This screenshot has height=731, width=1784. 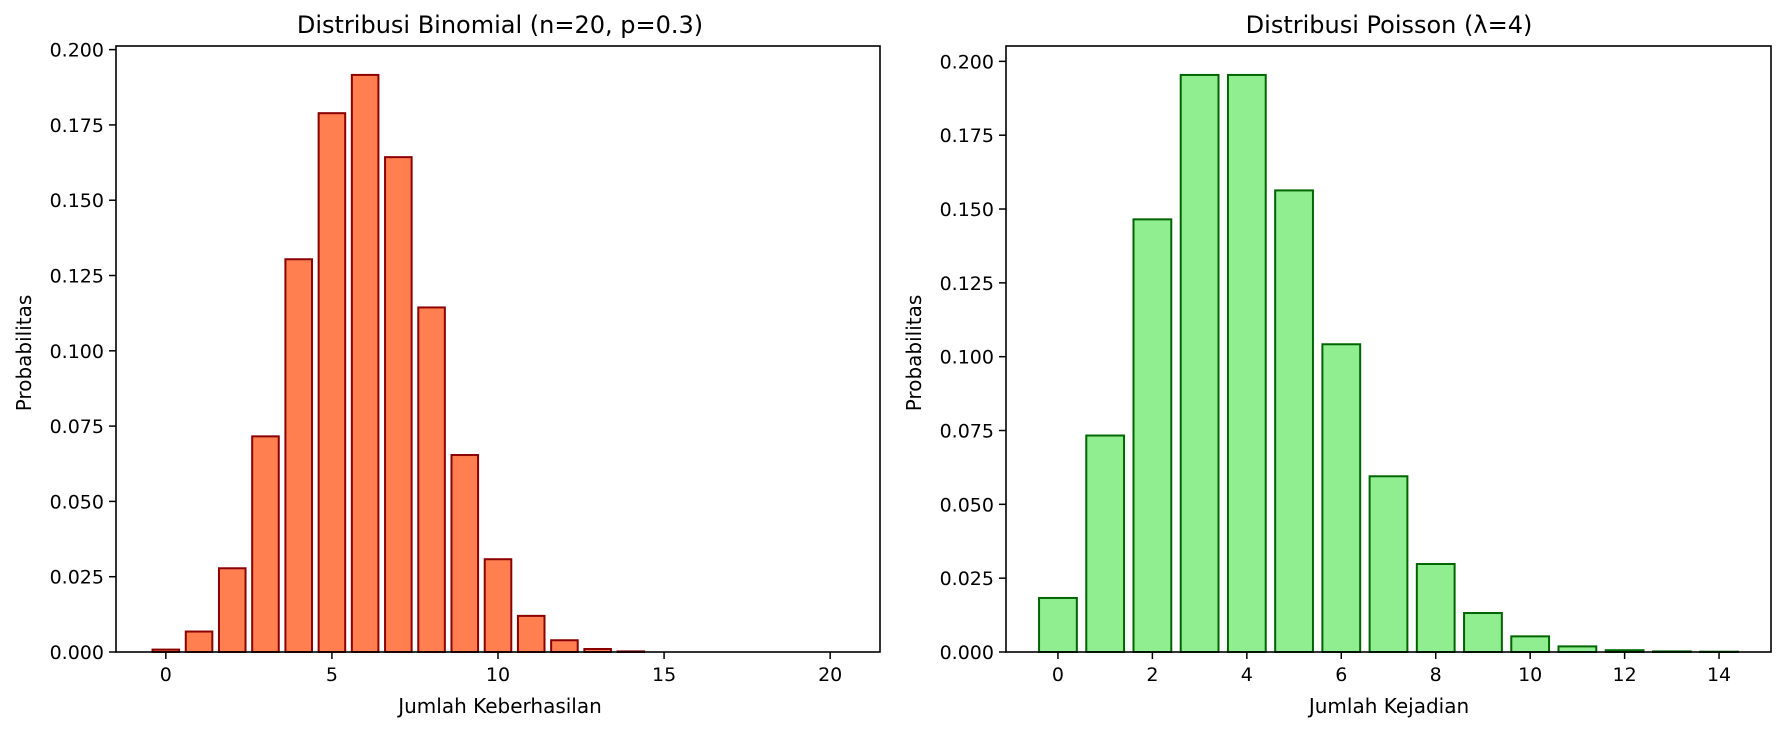 What do you see at coordinates (1152, 675) in the screenshot?
I see `poisson-x-tick-label: 2` at bounding box center [1152, 675].